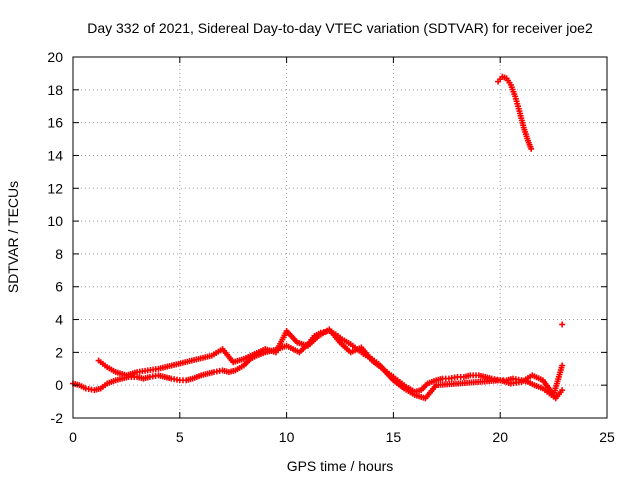 The width and height of the screenshot is (640, 480). Describe the element at coordinates (607, 437) in the screenshot. I see `x-tick-label: 25` at that location.